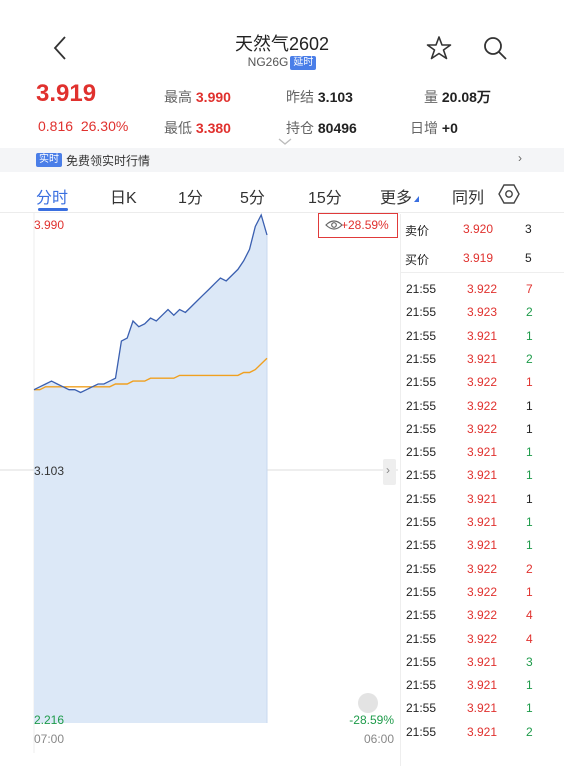  Describe the element at coordinates (49, 720) in the screenshot. I see `axis-bottom-price: 2.216` at that location.